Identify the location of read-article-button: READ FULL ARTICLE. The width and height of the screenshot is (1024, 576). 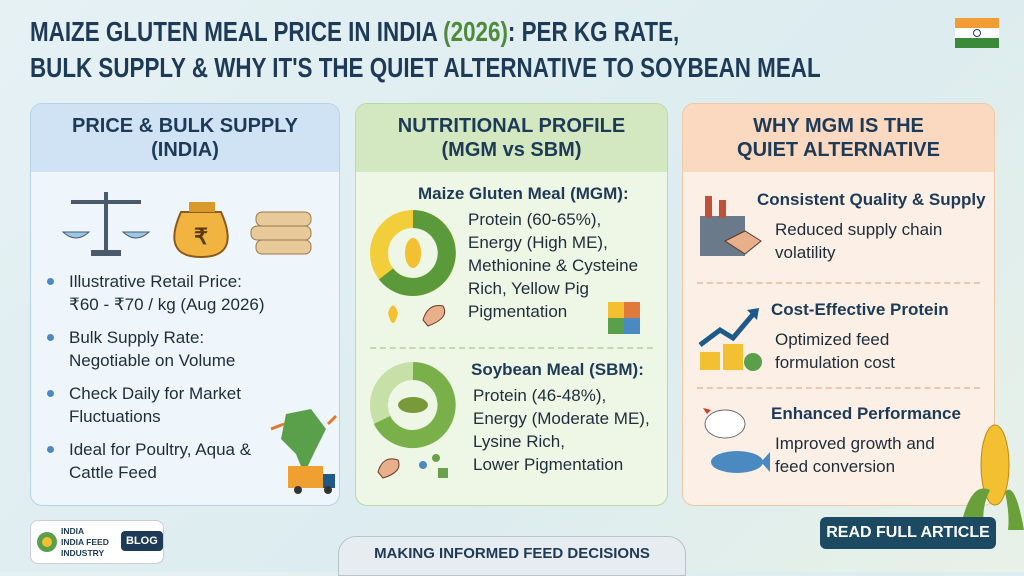
(908, 533).